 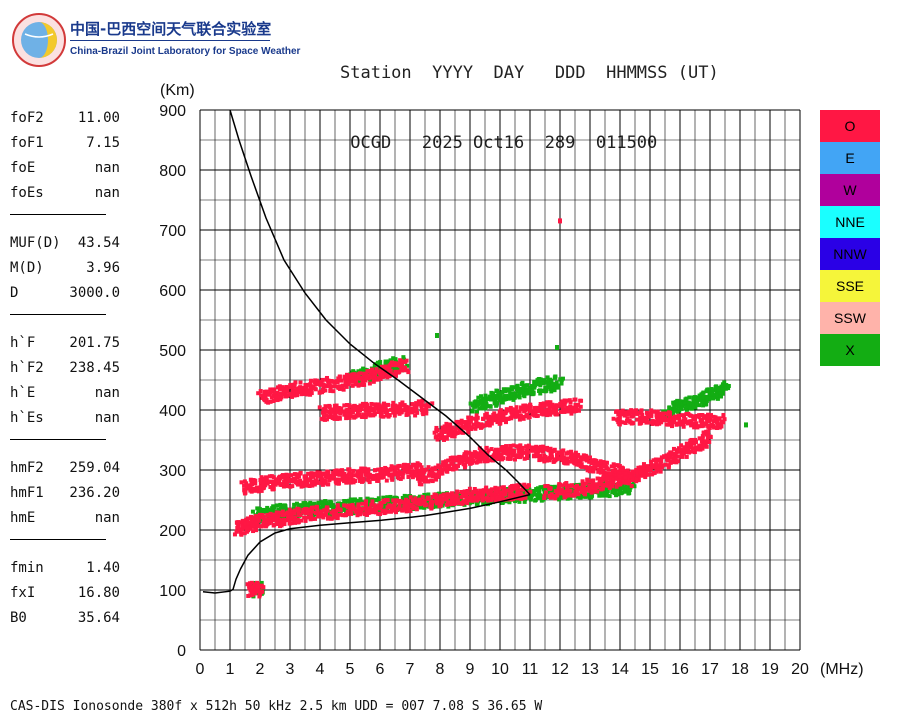 What do you see at coordinates (380, 669) in the screenshot?
I see `x-tick-label: 6` at bounding box center [380, 669].